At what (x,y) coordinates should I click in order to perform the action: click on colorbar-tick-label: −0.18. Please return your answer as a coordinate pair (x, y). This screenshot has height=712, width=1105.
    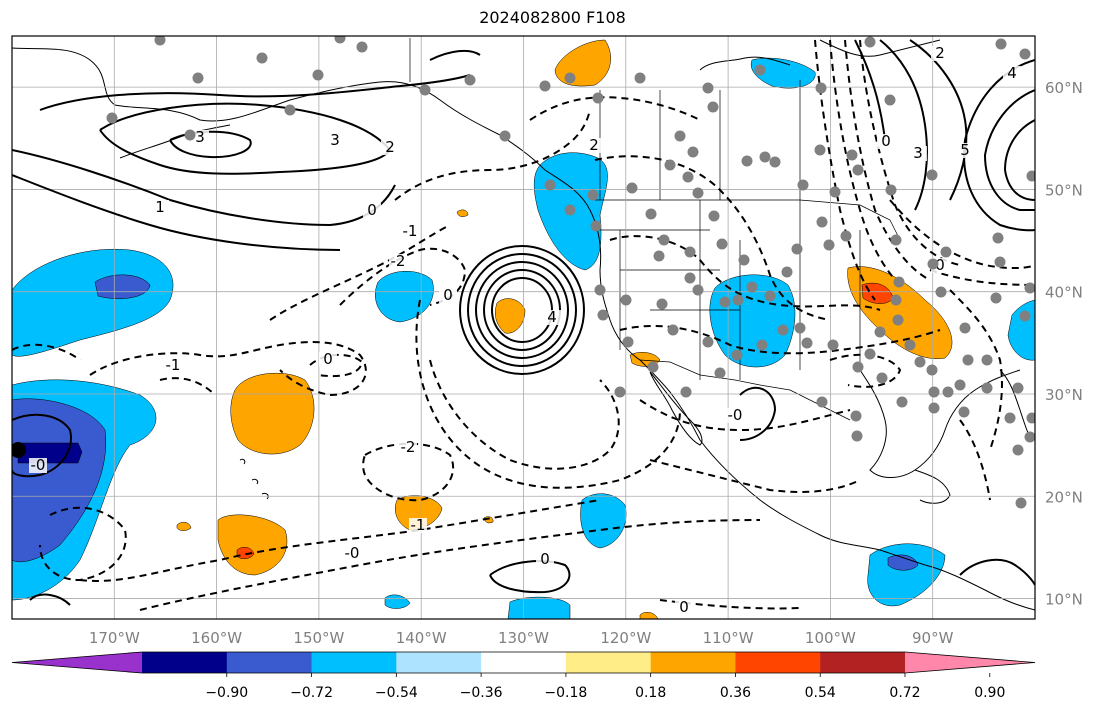
    Looking at the image, I should click on (565, 693).